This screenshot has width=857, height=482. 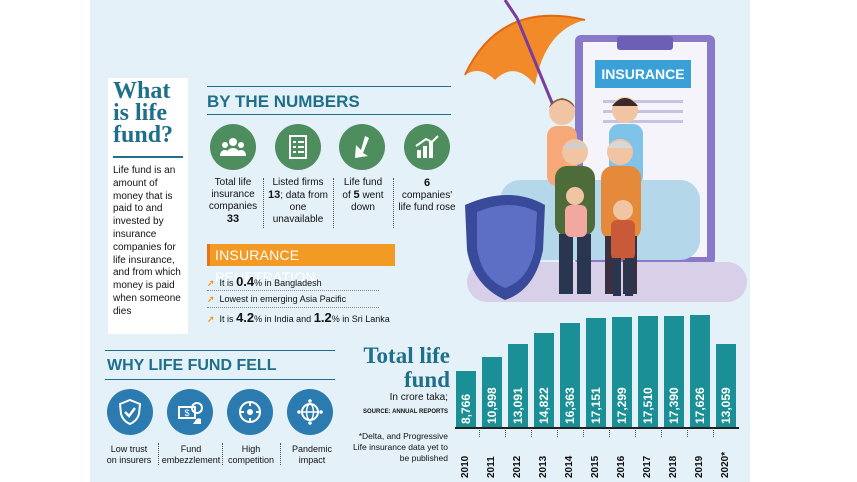 I want to click on why-label-line: embezzlement, so click(x=191, y=460).